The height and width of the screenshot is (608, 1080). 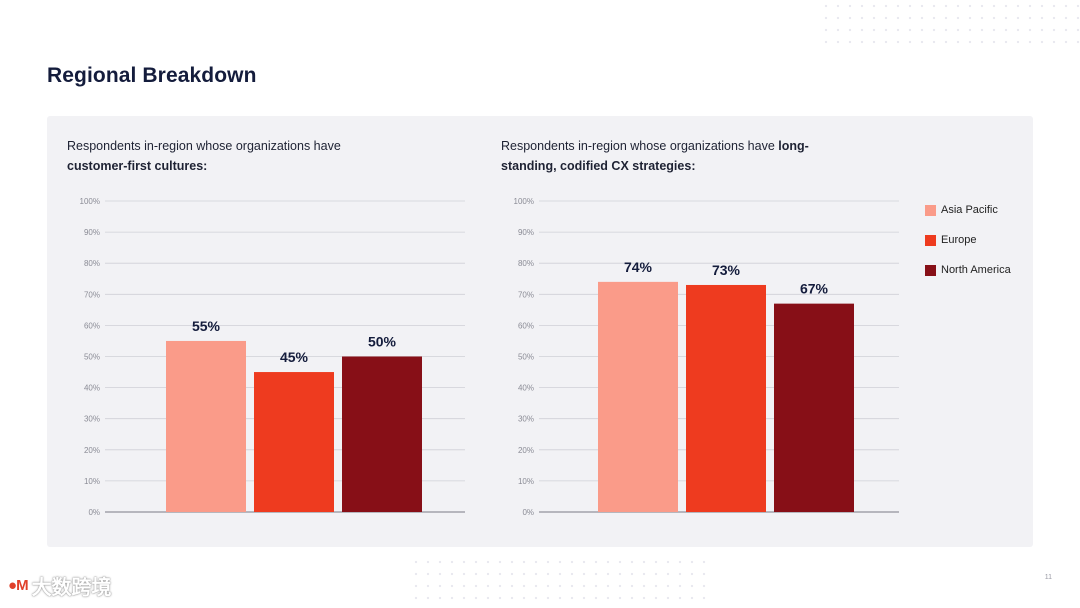 What do you see at coordinates (152, 75) in the screenshot?
I see `page-title: Regional Breakdown` at bounding box center [152, 75].